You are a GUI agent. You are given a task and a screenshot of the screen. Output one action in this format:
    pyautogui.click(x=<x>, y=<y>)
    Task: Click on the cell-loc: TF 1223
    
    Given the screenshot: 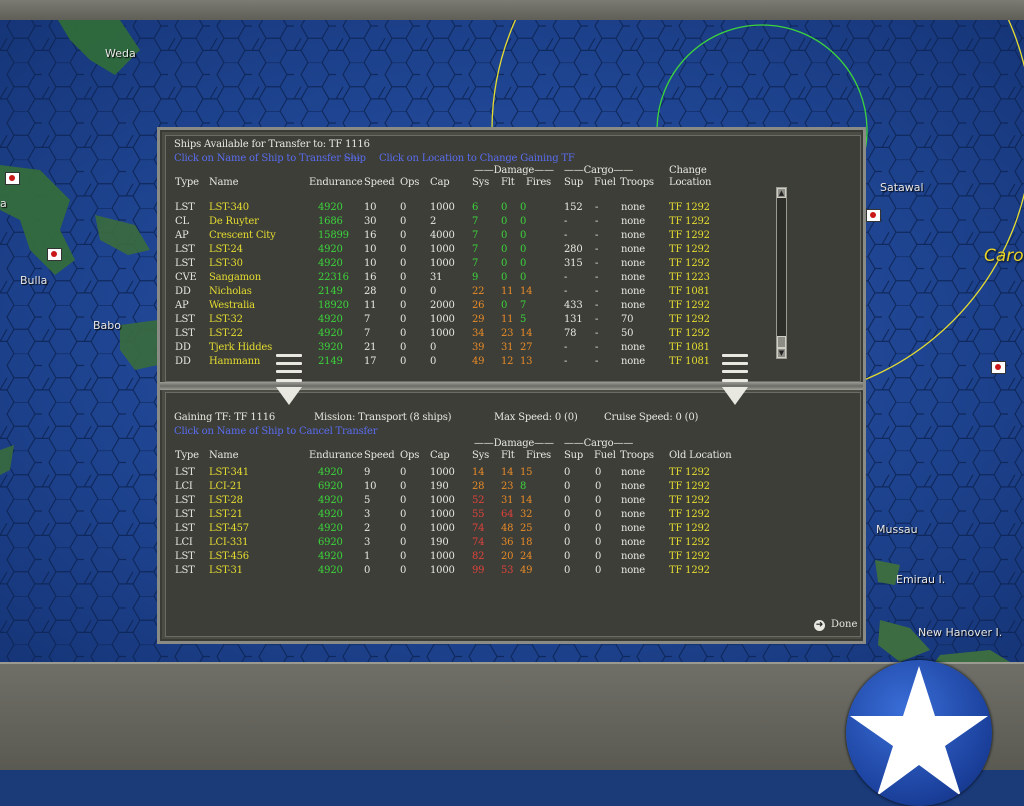 What is the action you would take?
    pyautogui.click(x=689, y=277)
    